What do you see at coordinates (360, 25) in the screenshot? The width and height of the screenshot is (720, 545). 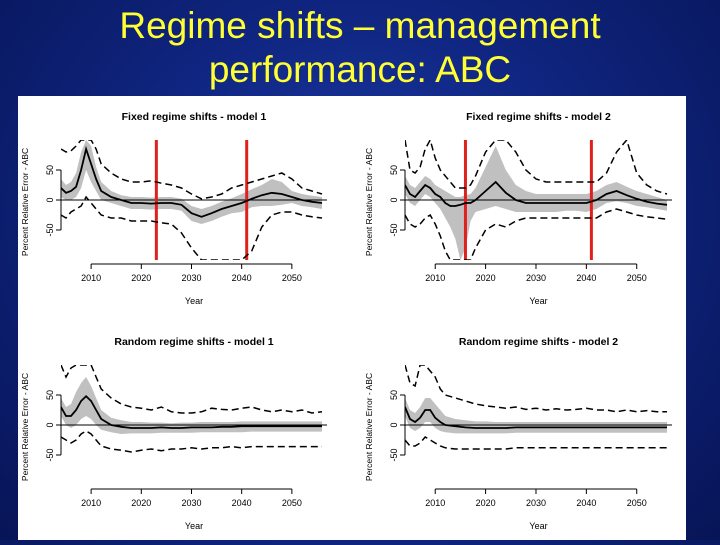 I see `slide-title-line-1: Regime shifts – management` at bounding box center [360, 25].